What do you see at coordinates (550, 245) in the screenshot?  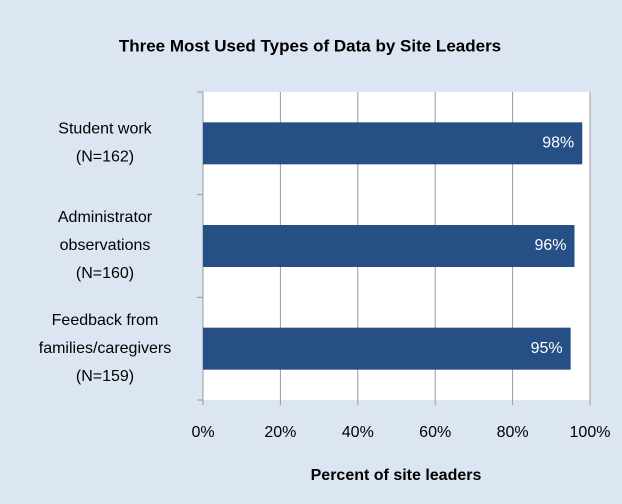 I see `value-label: 96%` at bounding box center [550, 245].